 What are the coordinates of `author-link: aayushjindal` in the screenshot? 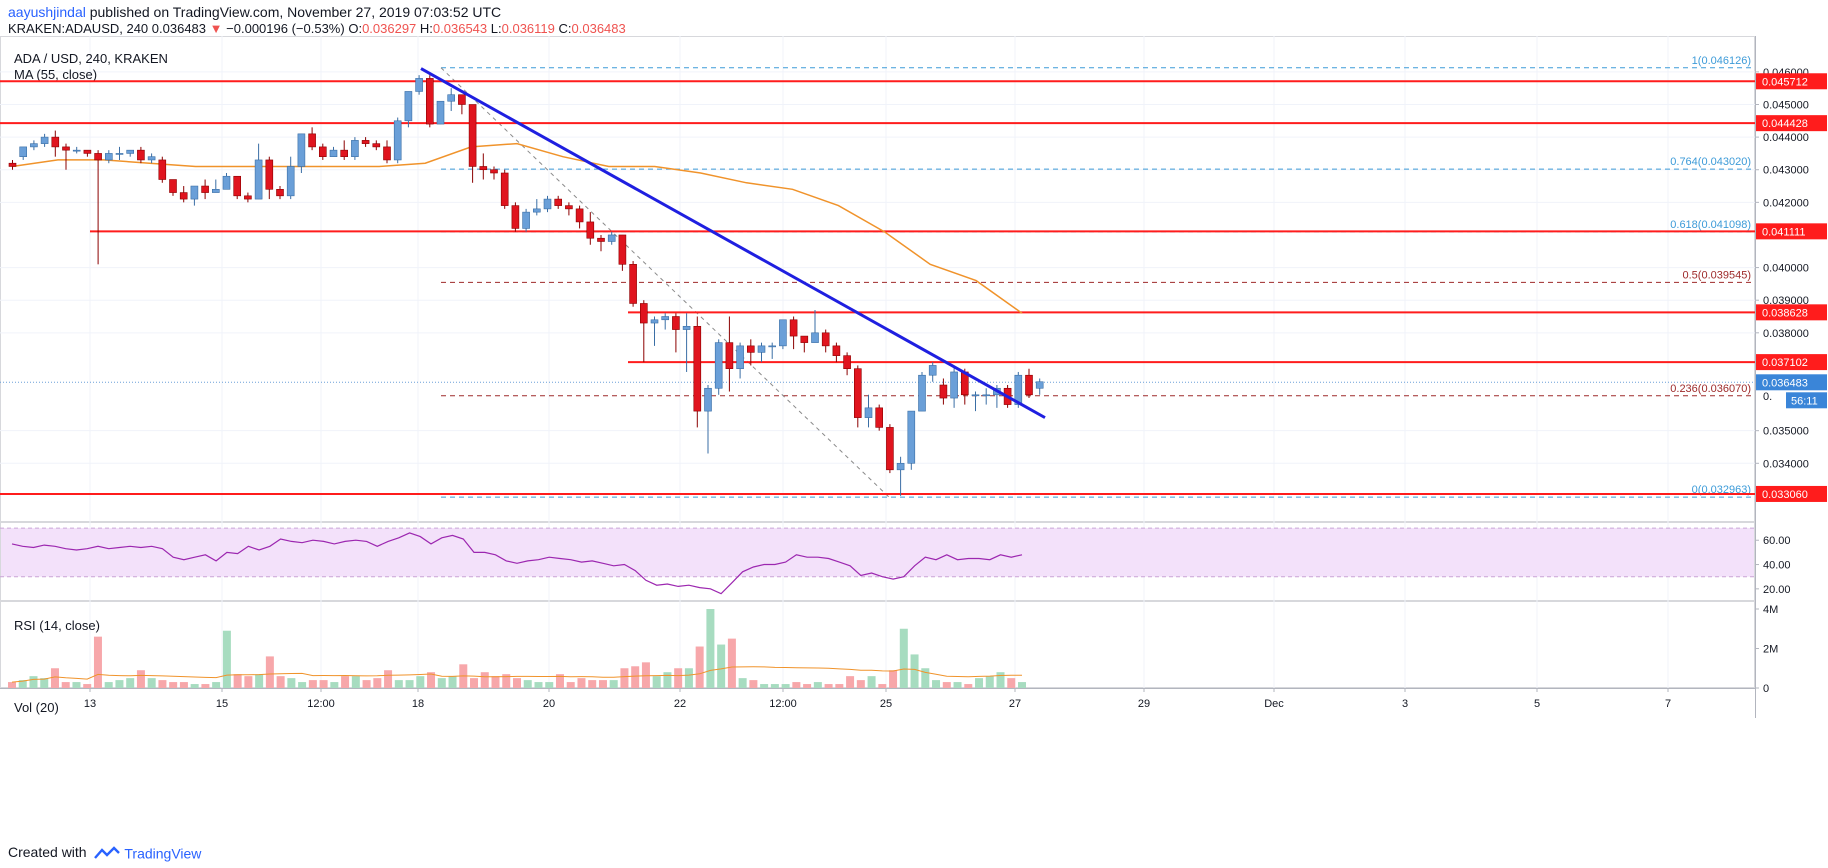 It's located at (47, 12).